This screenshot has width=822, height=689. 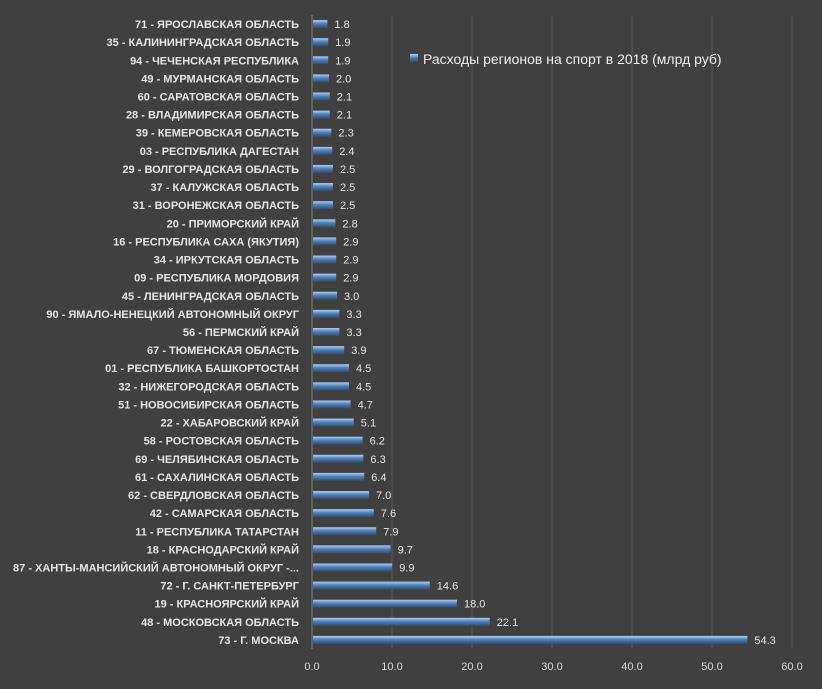 What do you see at coordinates (208, 405) in the screenshot?
I see `category-label: 51 - НОВОСИБИРСКАЯ ОБЛАСТЬ` at bounding box center [208, 405].